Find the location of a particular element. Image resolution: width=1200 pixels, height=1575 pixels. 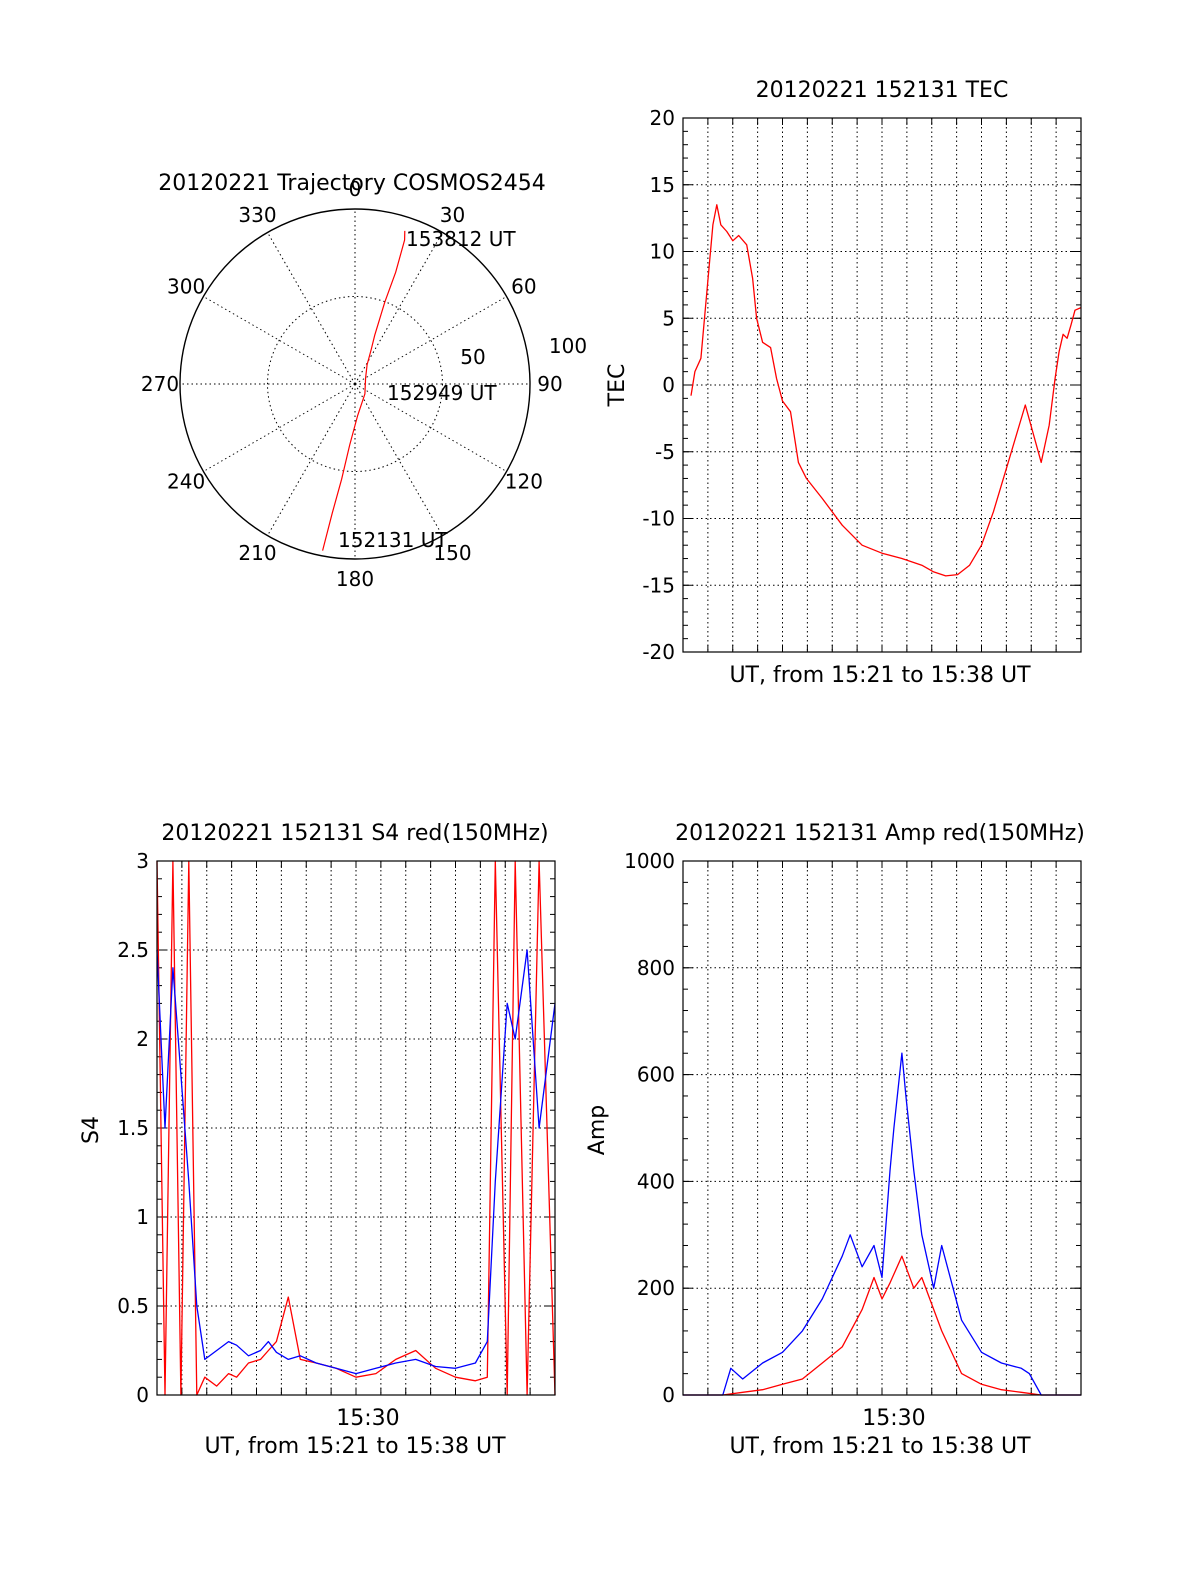

tec-grid is located at coordinates (882, 385).